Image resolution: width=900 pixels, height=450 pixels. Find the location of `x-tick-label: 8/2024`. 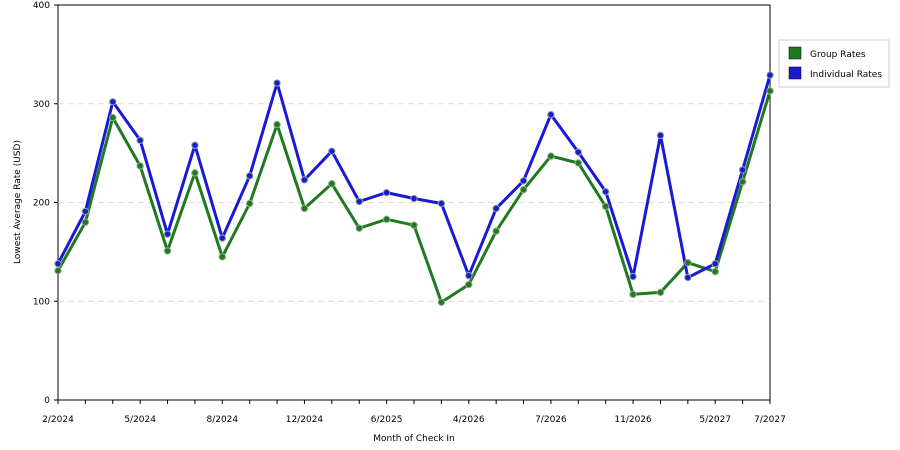

x-tick-label: 8/2024 is located at coordinates (222, 420).